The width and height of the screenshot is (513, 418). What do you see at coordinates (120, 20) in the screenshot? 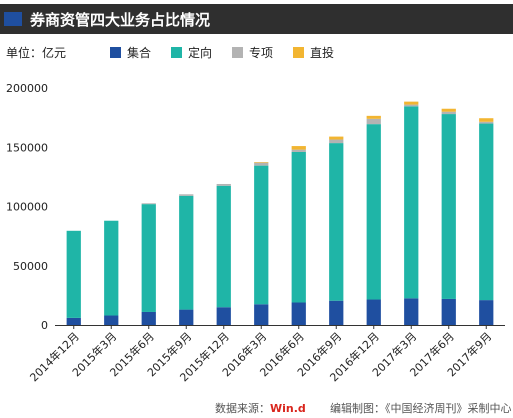
I see `chart-title: 券商资管四大业务占比情况` at bounding box center [120, 20].